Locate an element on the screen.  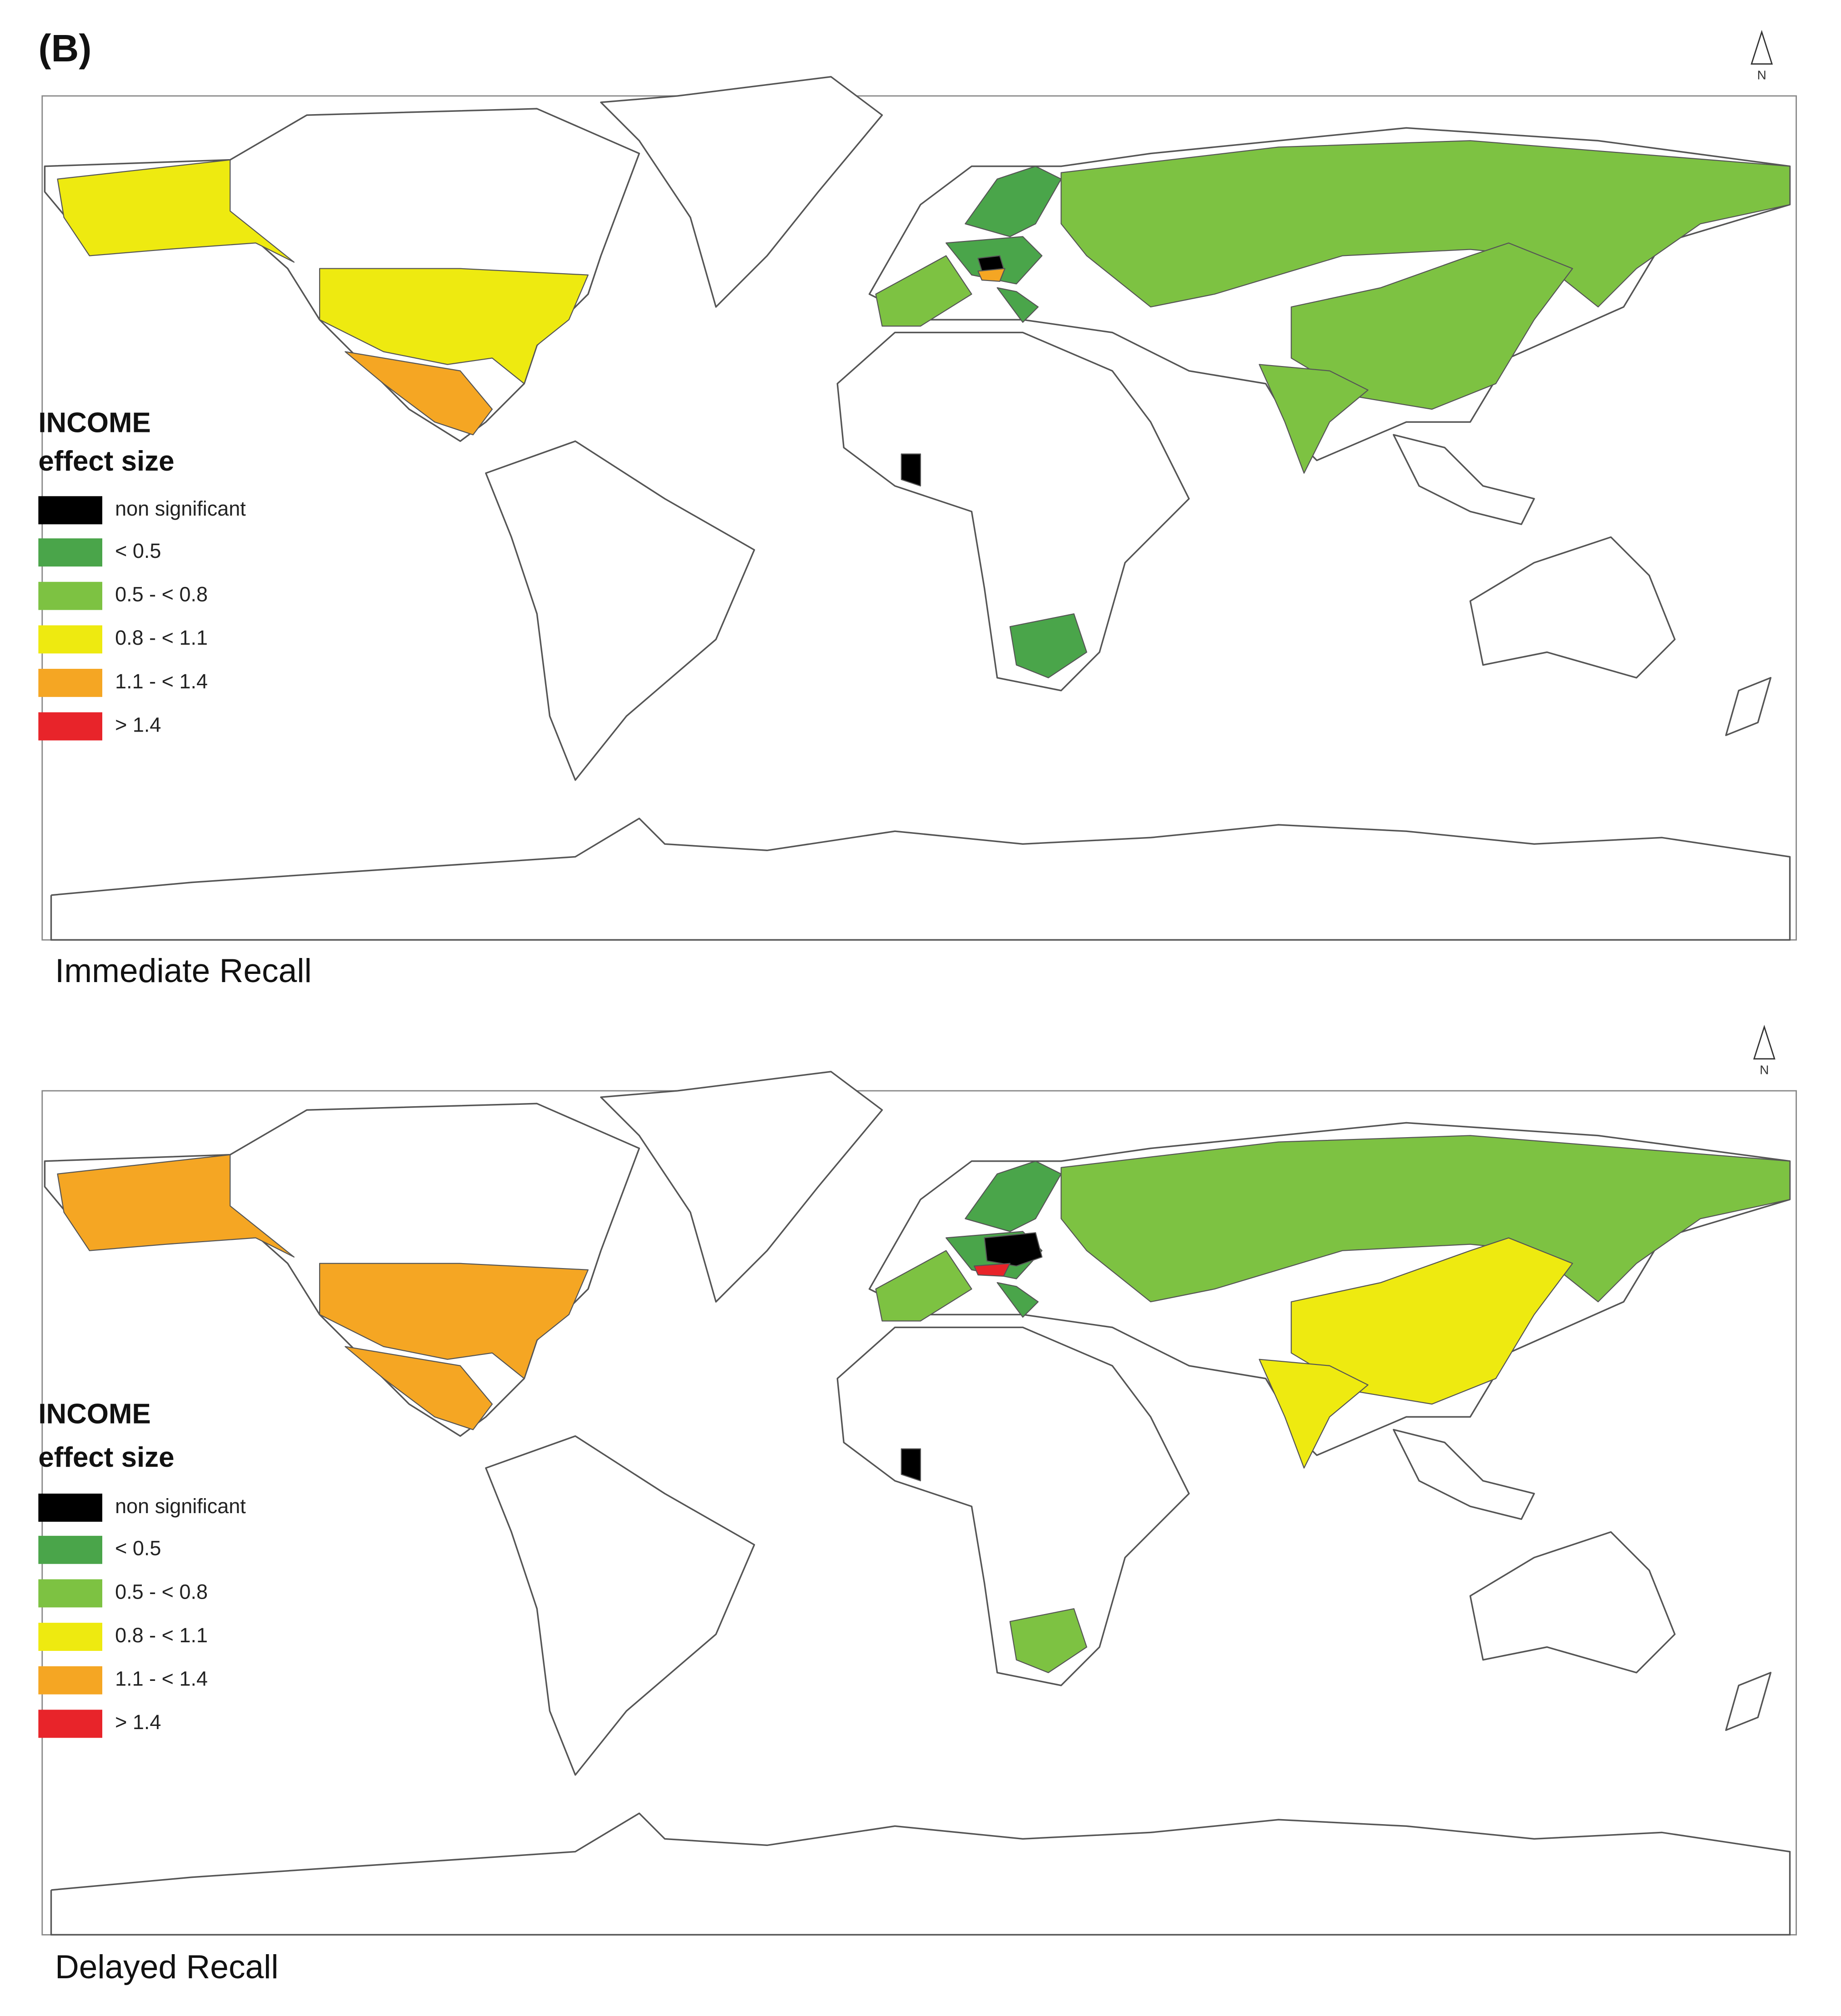
panel-caption: Immediate Recall is located at coordinates (183, 971).